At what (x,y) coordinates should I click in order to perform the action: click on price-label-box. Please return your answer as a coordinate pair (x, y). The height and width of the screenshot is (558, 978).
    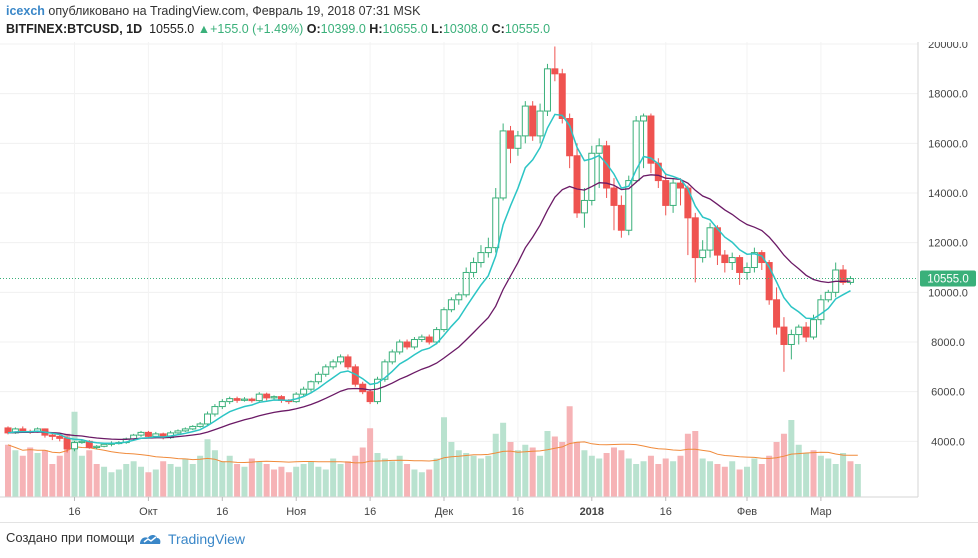
    Looking at the image, I should click on (948, 278).